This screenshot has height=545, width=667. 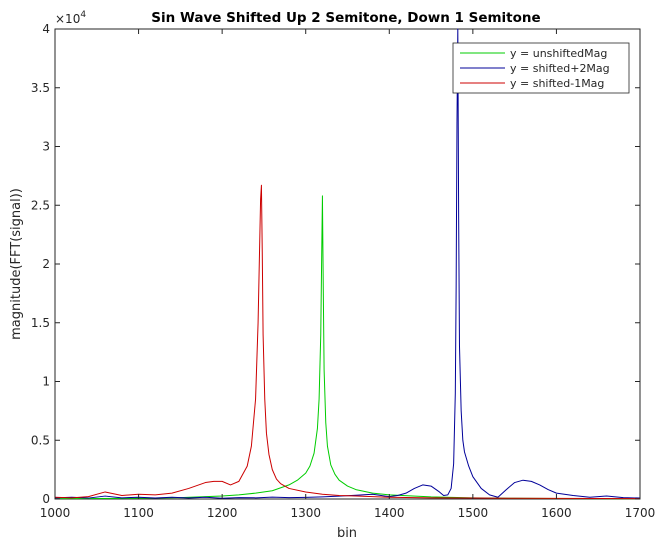 I want to click on x-tick-label: 1700, so click(x=640, y=513).